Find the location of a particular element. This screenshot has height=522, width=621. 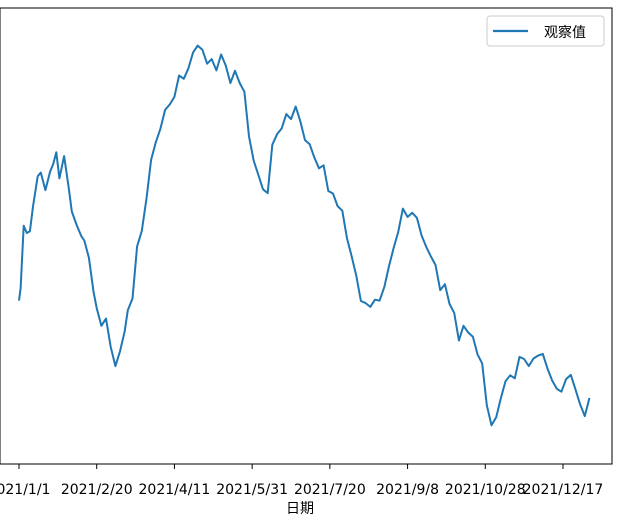

x-tick-label: 2021/9/8 is located at coordinates (407, 490).